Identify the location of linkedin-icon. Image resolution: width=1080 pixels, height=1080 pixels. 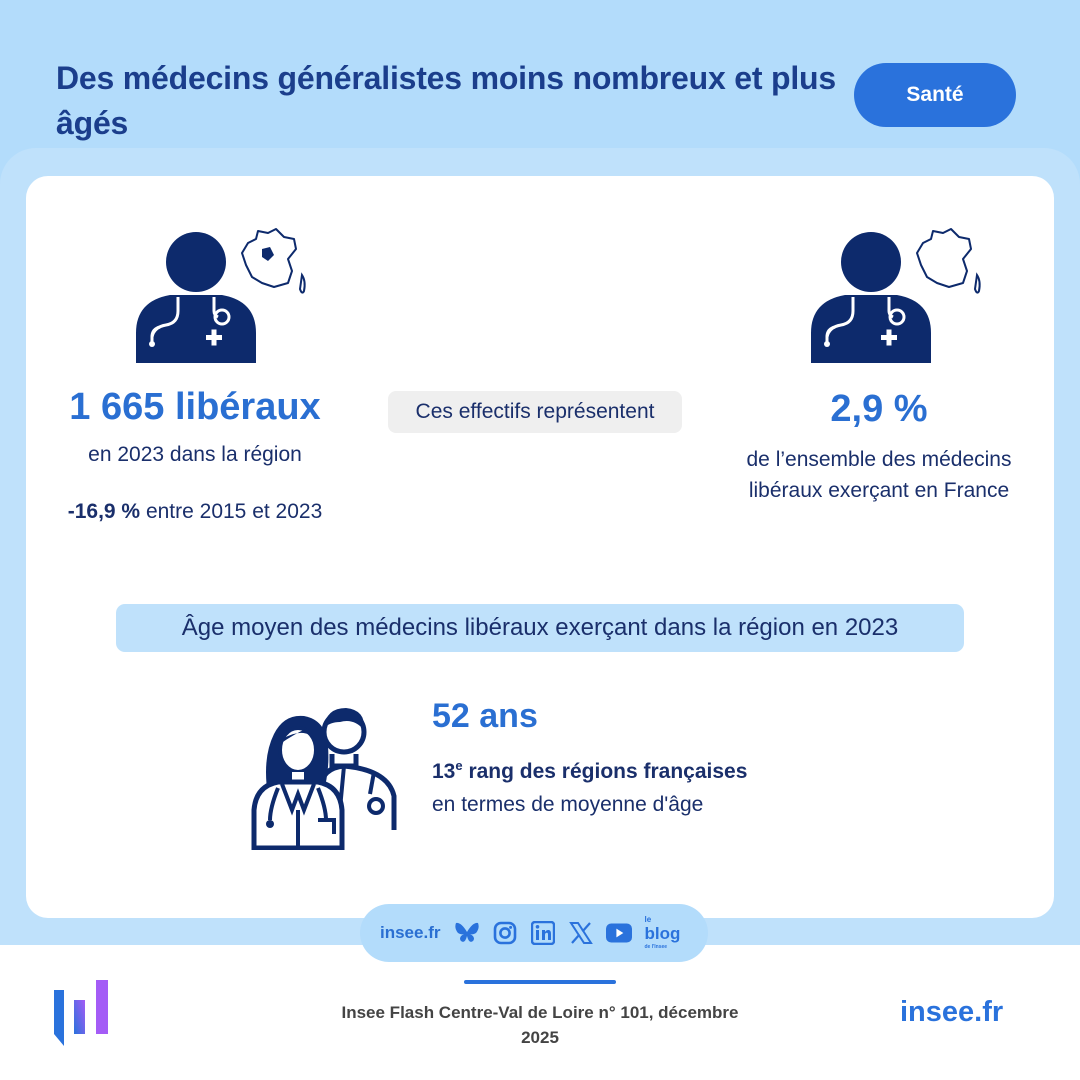
(543, 933).